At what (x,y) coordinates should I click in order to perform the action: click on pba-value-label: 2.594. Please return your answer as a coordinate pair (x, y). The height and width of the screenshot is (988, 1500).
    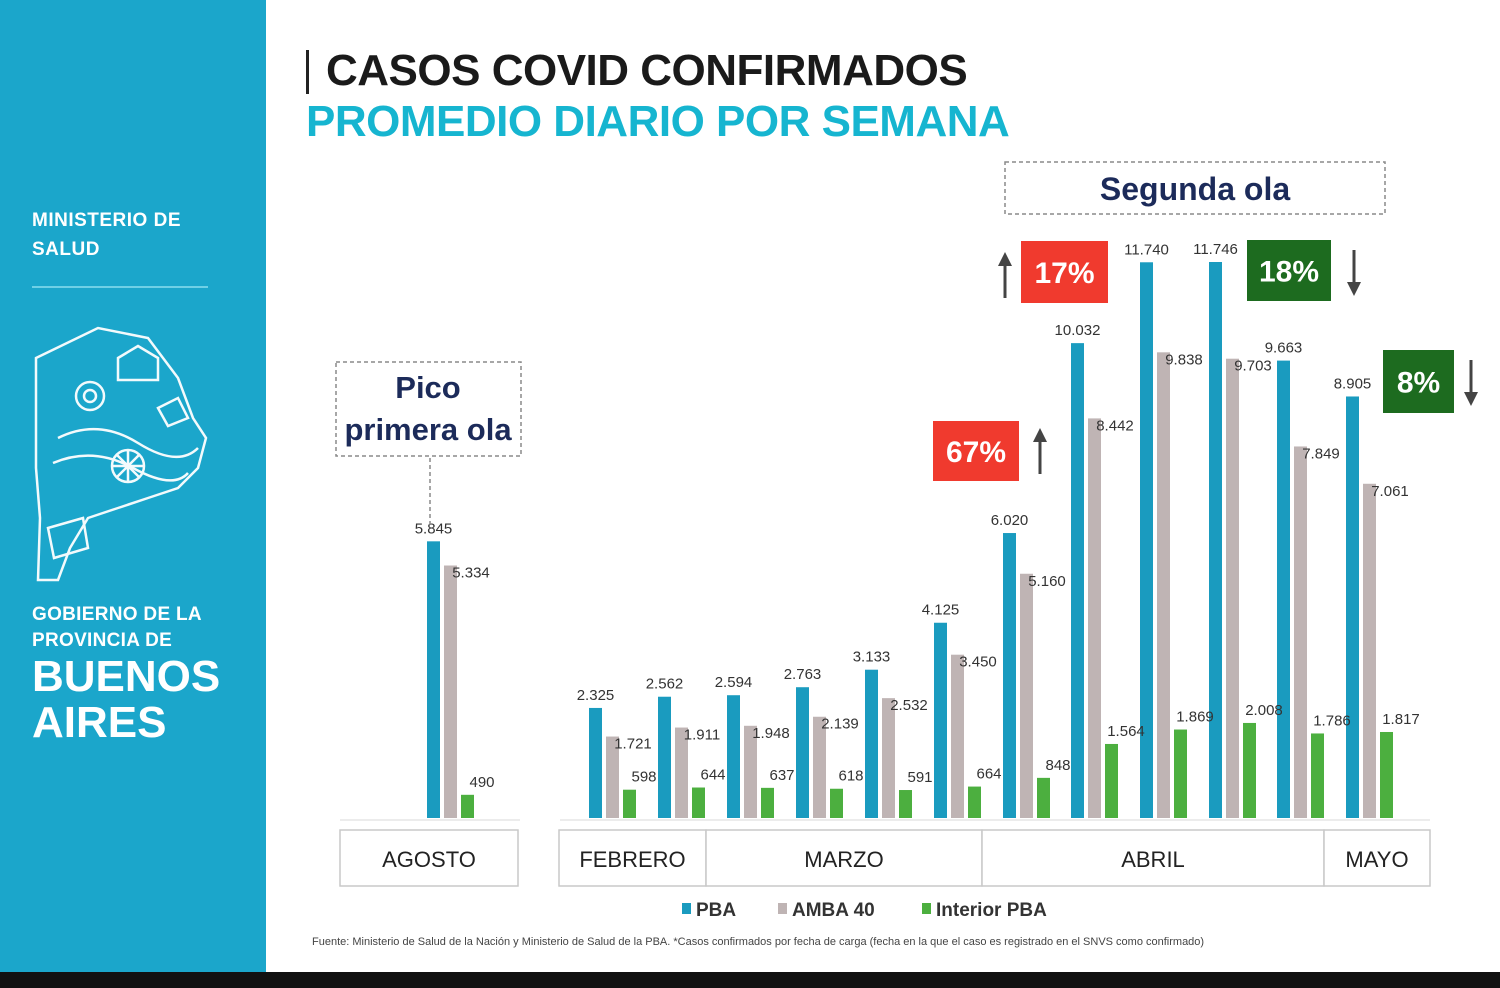
    Looking at the image, I should click on (734, 682).